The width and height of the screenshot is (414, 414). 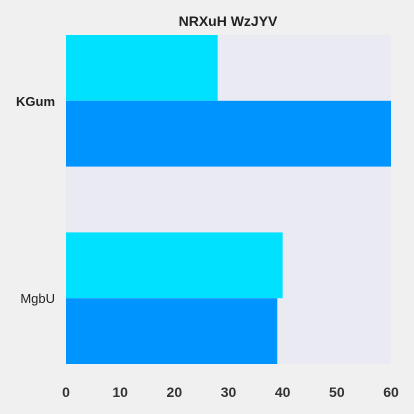 What do you see at coordinates (337, 392) in the screenshot?
I see `x-tick-label-50: 50` at bounding box center [337, 392].